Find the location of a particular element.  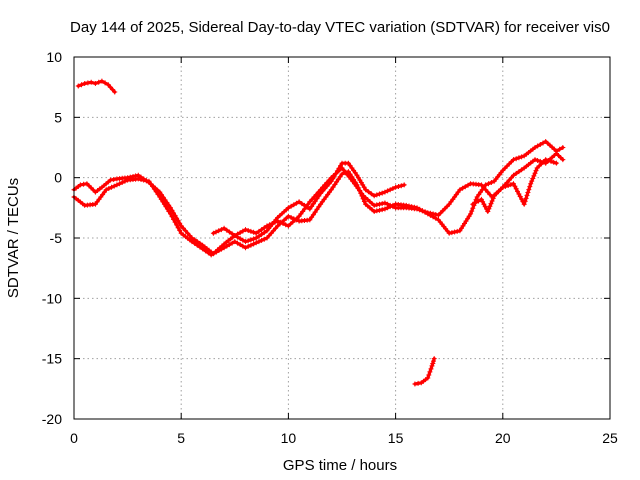

y-tick-label: -5 is located at coordinates (56, 238).